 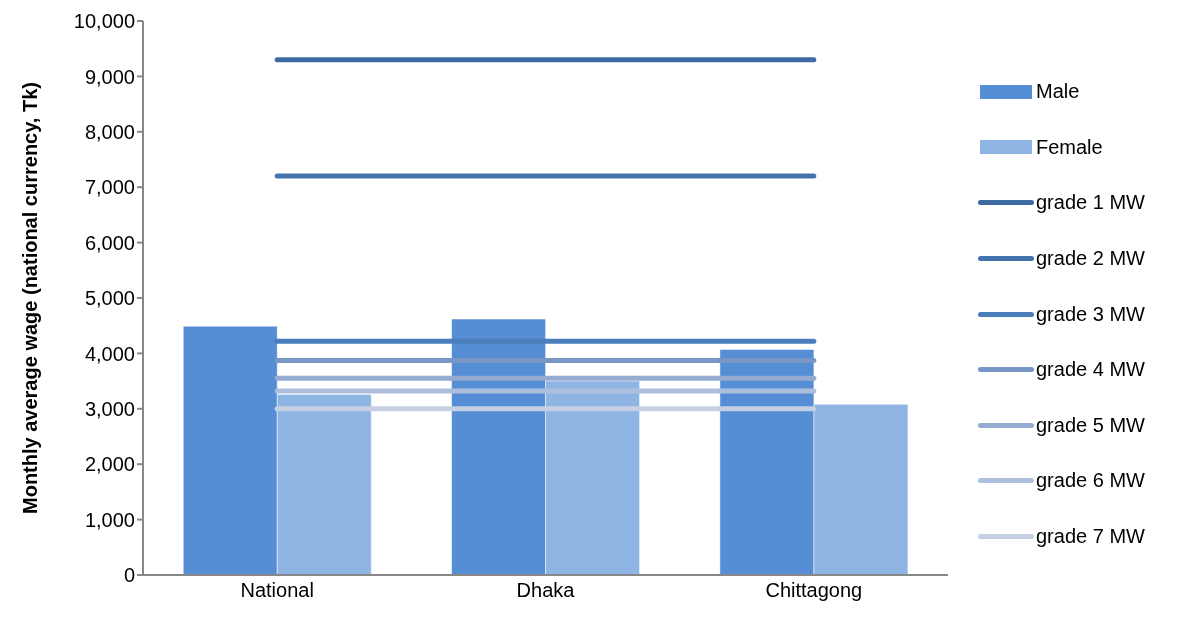 What do you see at coordinates (1090, 536) in the screenshot?
I see `legend-label: grade 7 MW` at bounding box center [1090, 536].